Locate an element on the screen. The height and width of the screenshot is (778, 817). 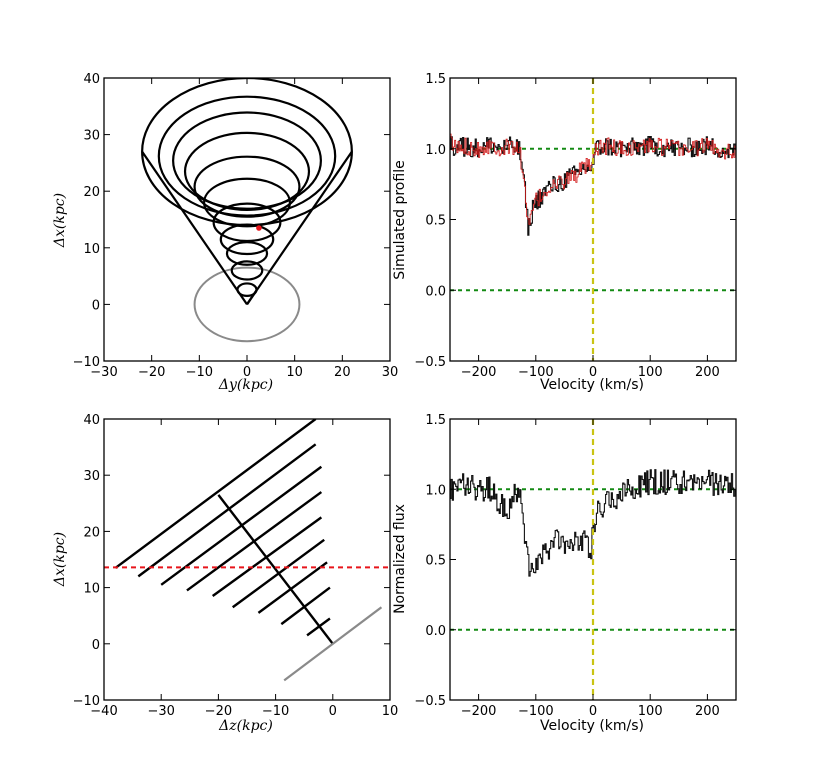
ylabel-top-right: Simulated profile is located at coordinates (400, 219).